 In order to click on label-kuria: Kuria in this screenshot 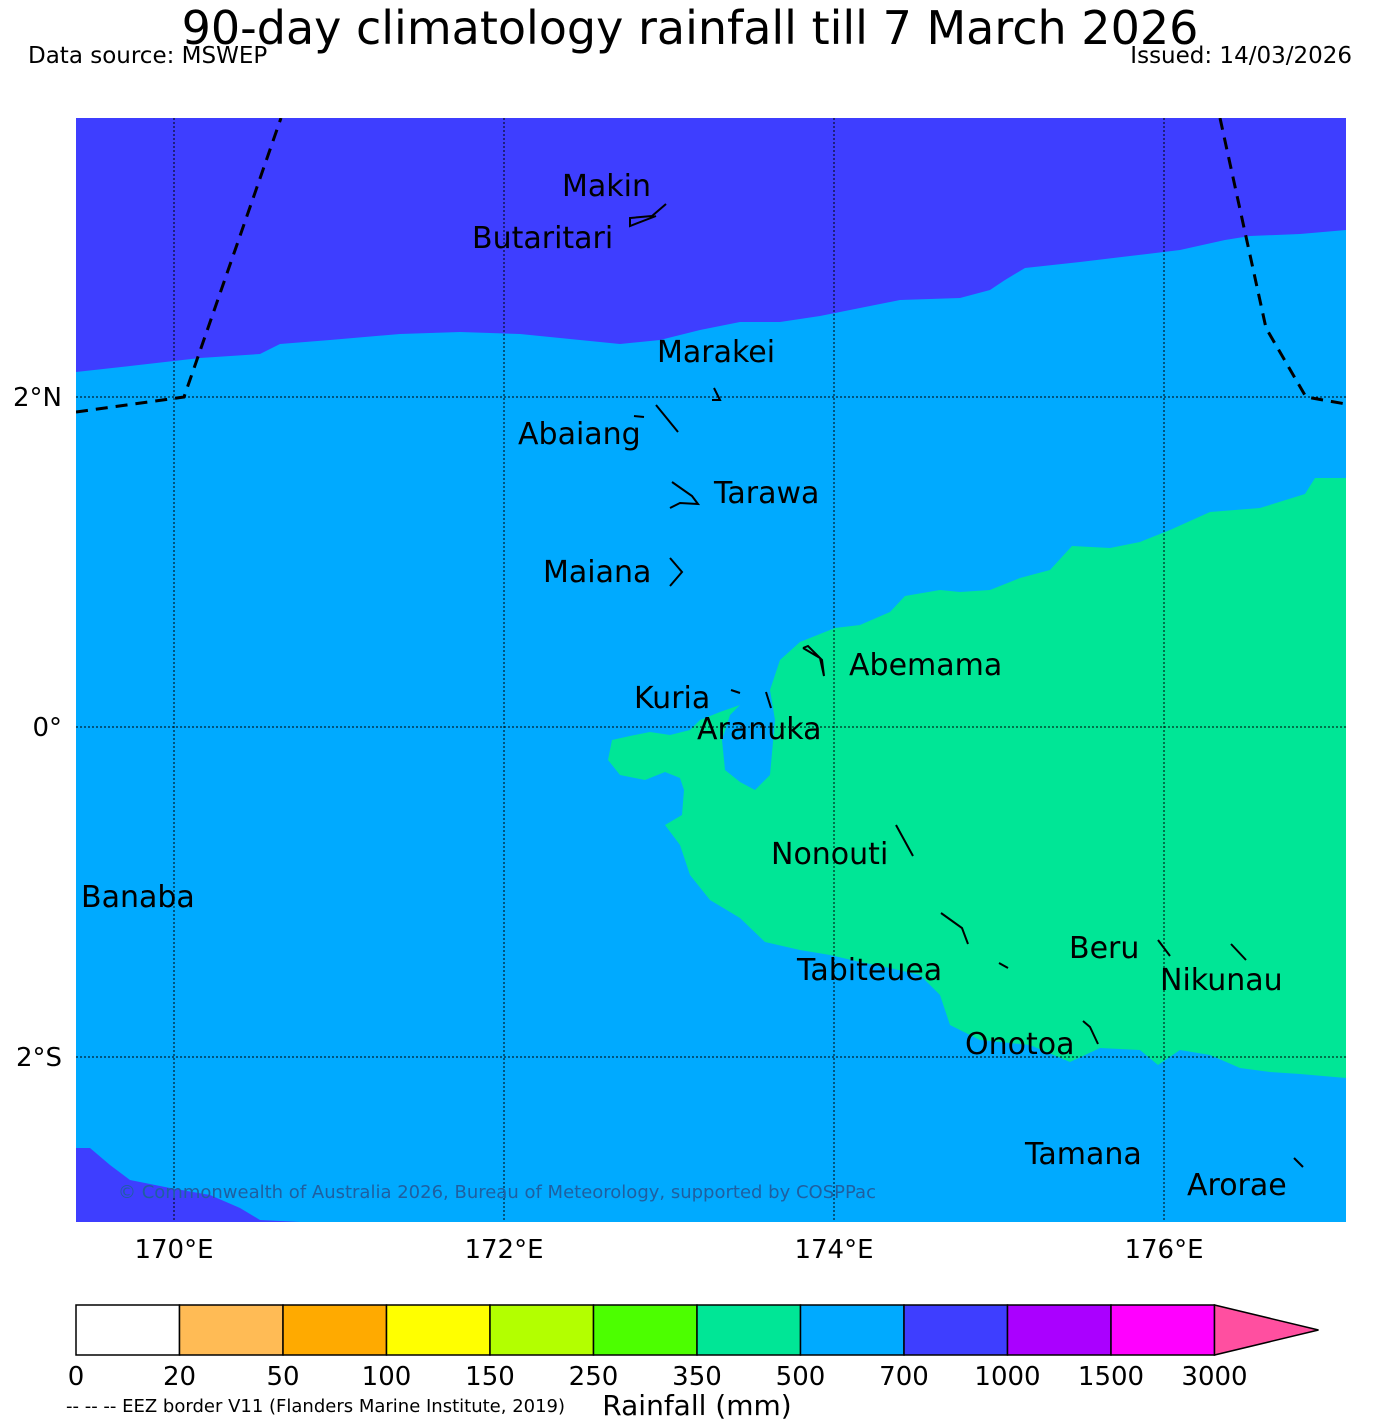, I will do `click(672, 698)`.